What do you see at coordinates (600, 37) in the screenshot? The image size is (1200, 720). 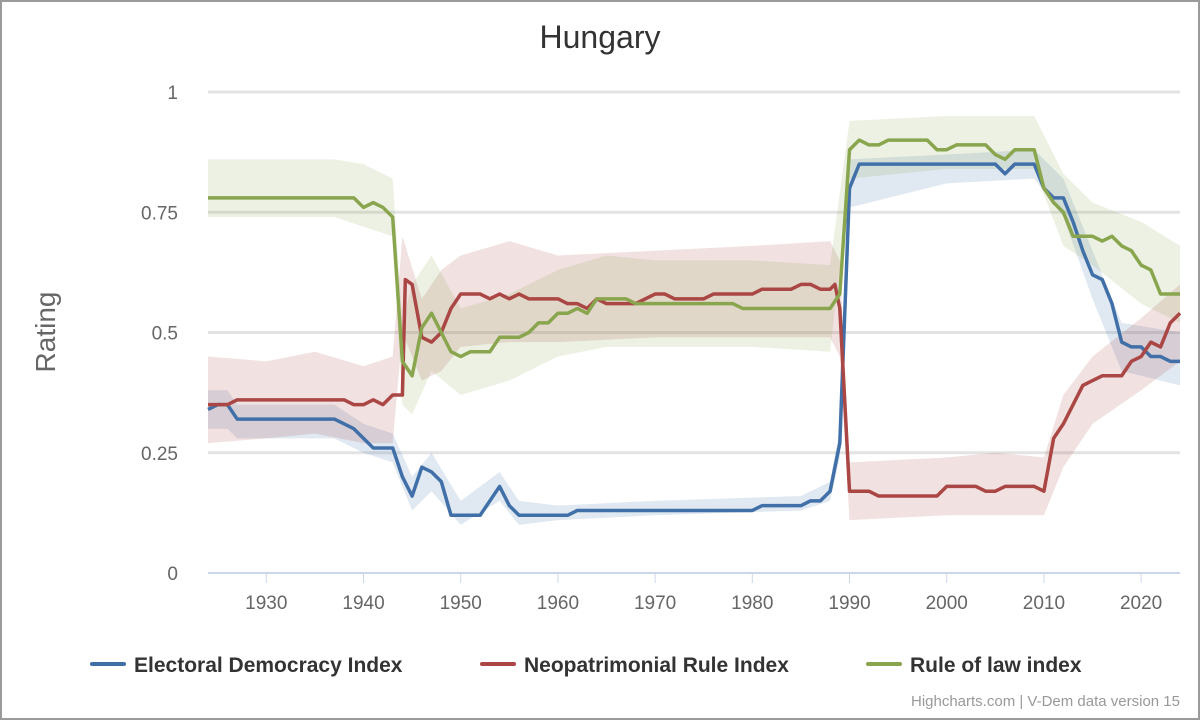 I see `chart-title: Hungary` at bounding box center [600, 37].